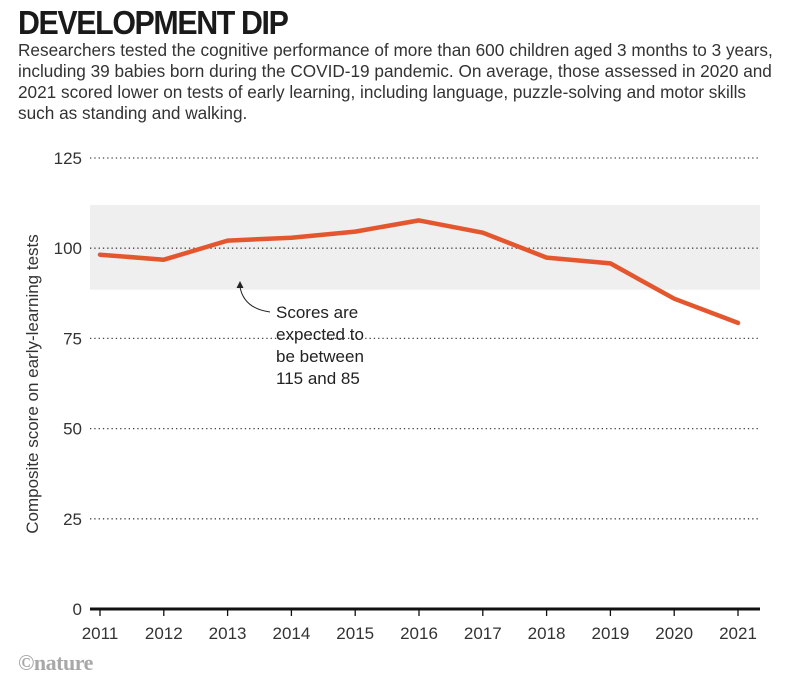 This screenshot has width=792, height=688. What do you see at coordinates (318, 378) in the screenshot?
I see `annotation-text-line: 115 and 85` at bounding box center [318, 378].